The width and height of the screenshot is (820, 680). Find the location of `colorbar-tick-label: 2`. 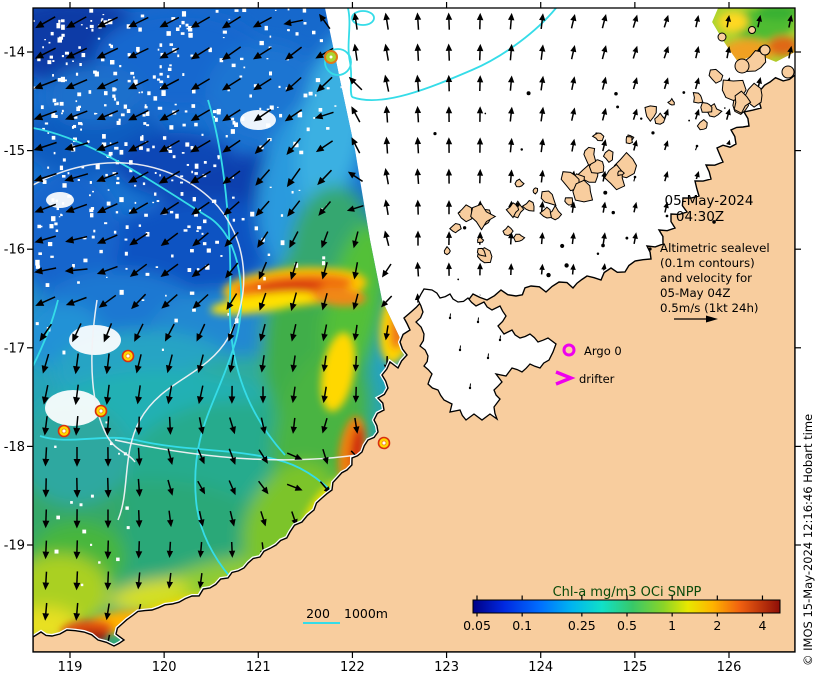

colorbar-tick-label: 2 is located at coordinates (717, 625).